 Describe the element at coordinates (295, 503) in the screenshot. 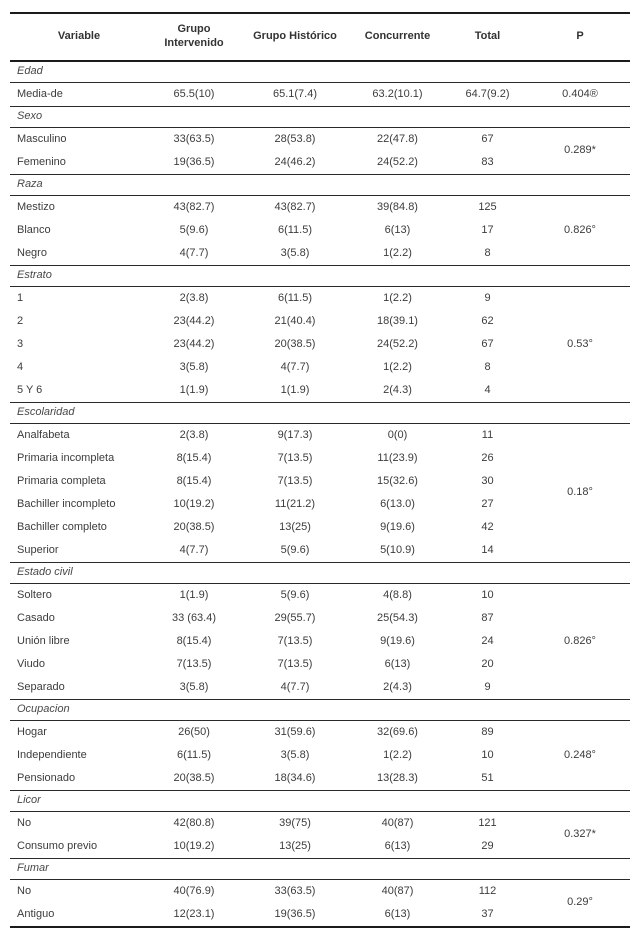

I see `value-cell: 11(21.2)` at that location.